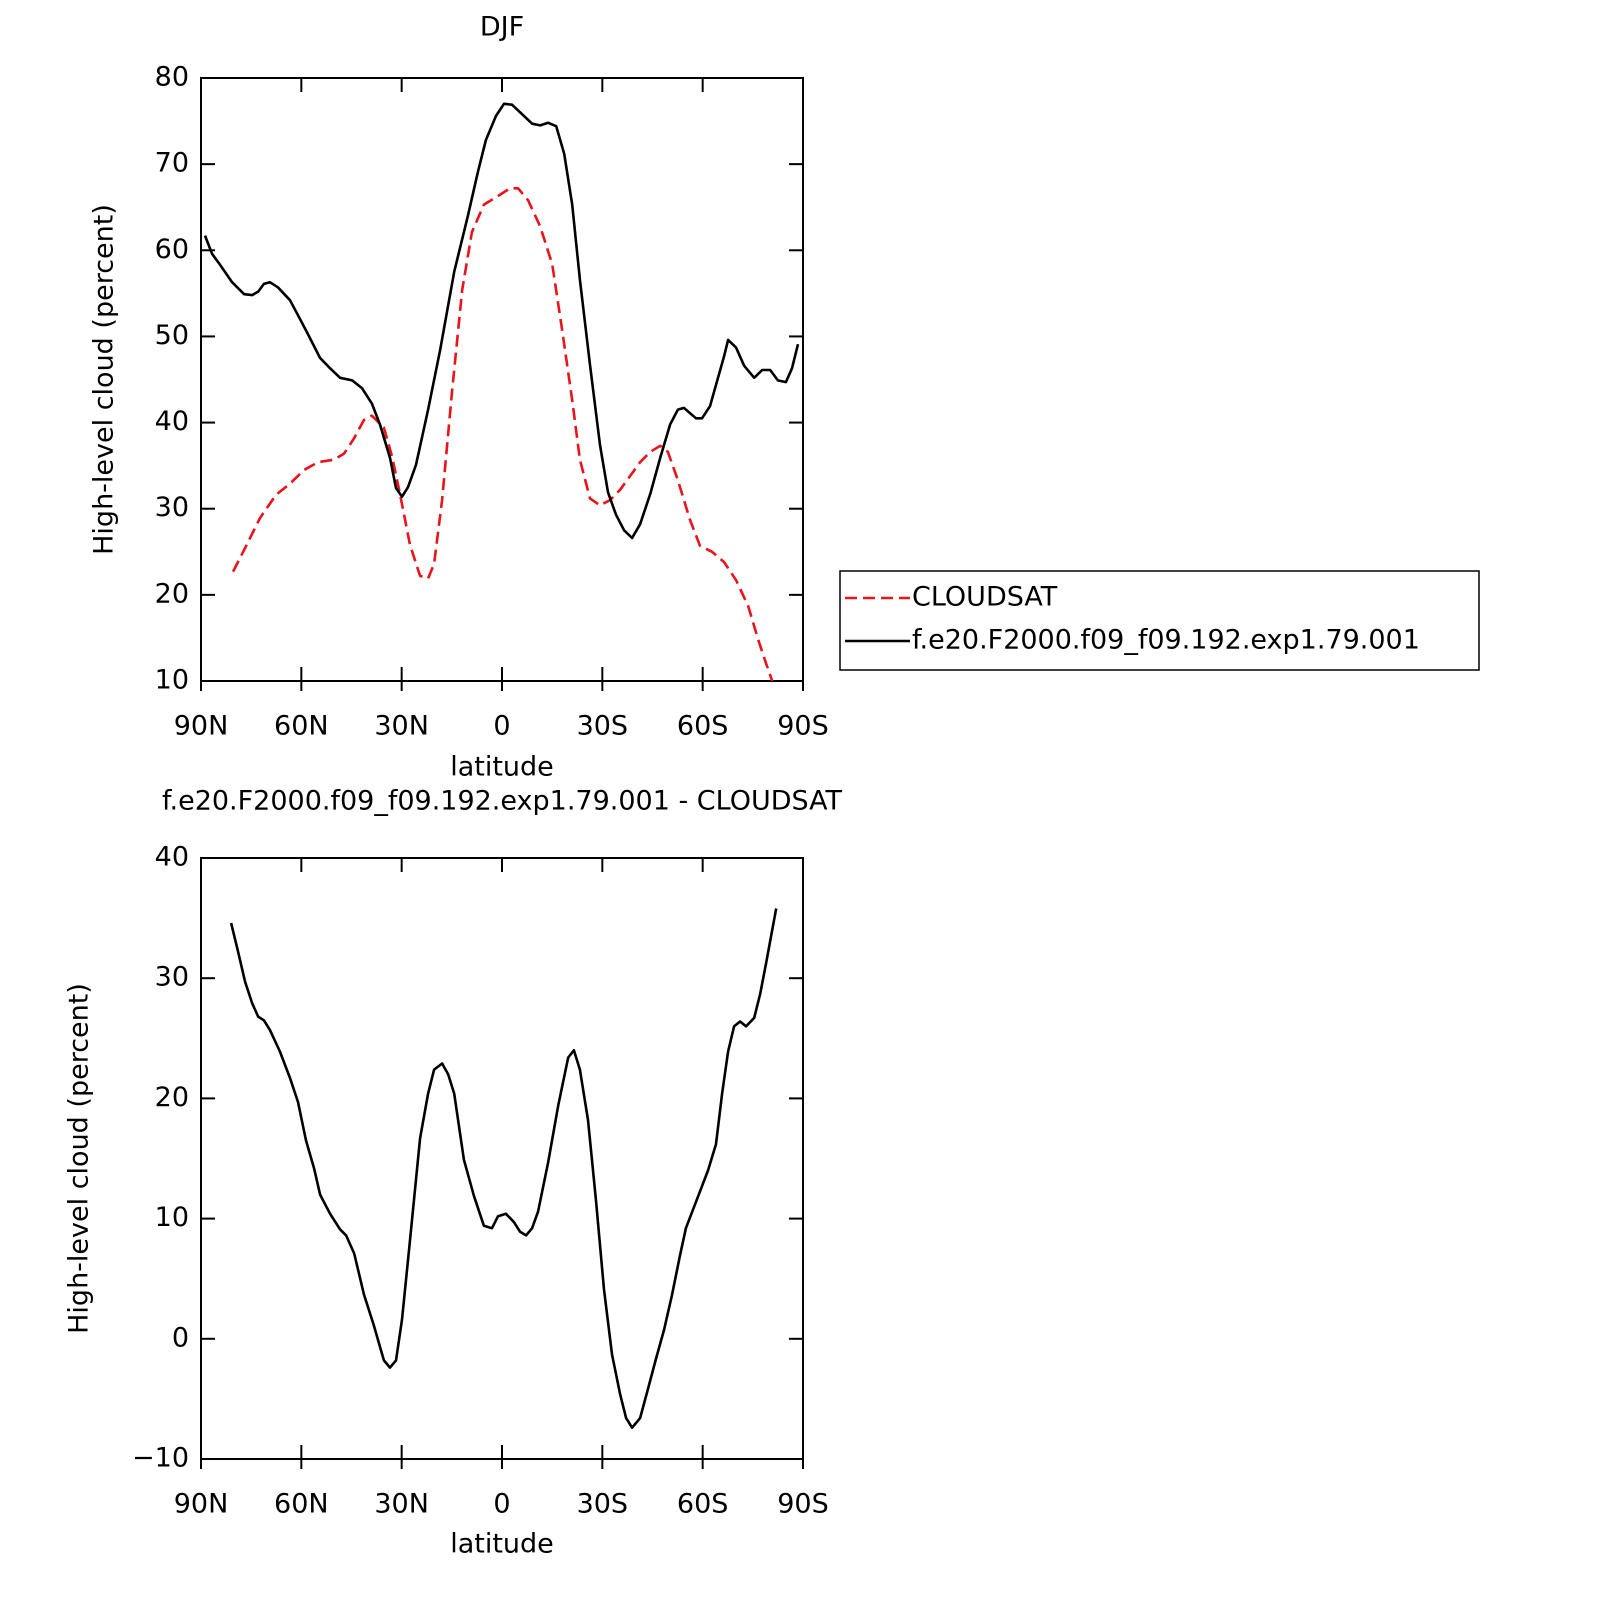 This screenshot has height=1608, width=1608. I want to click on chart-title: DJF, so click(502, 27).